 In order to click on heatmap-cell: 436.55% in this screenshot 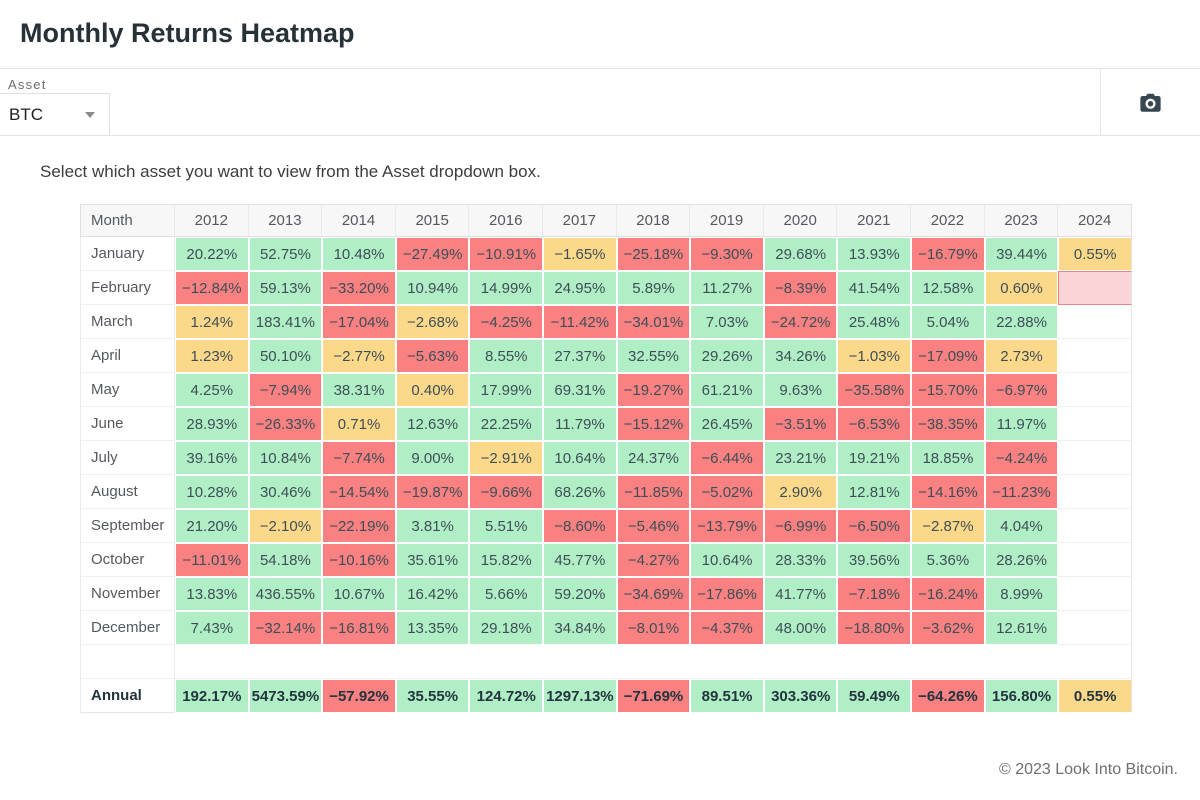, I will do `click(285, 594)`.